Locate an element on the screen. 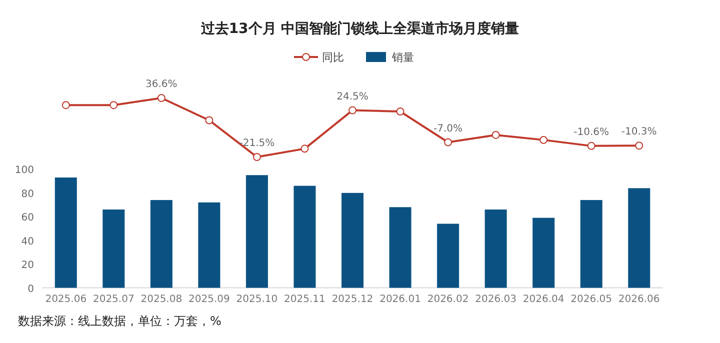  x-tick-label: 2026.03 is located at coordinates (495, 299).